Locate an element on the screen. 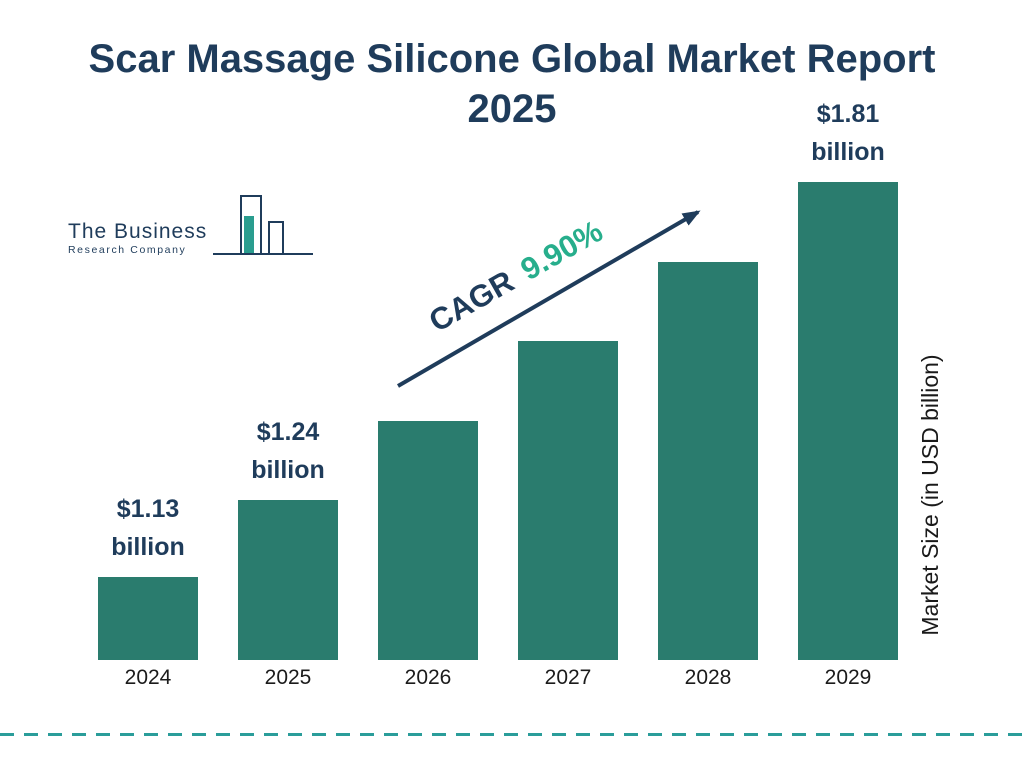 The image size is (1024, 768). x-tick-label-2027: 2027 is located at coordinates (568, 677).